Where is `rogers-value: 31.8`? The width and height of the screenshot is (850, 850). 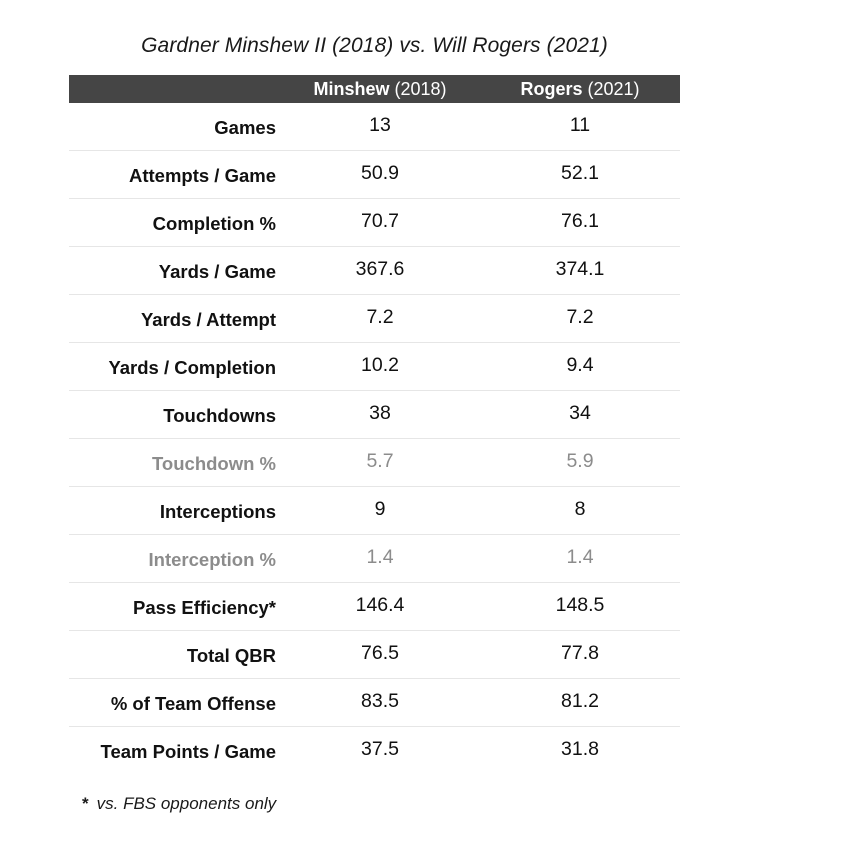
rogers-value: 31.8 is located at coordinates (580, 749).